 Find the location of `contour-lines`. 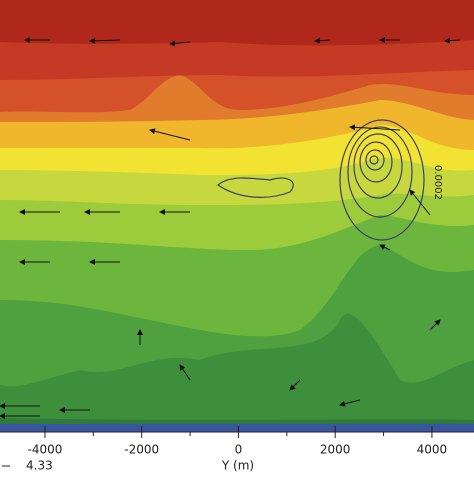

contour-lines is located at coordinates (321, 180).